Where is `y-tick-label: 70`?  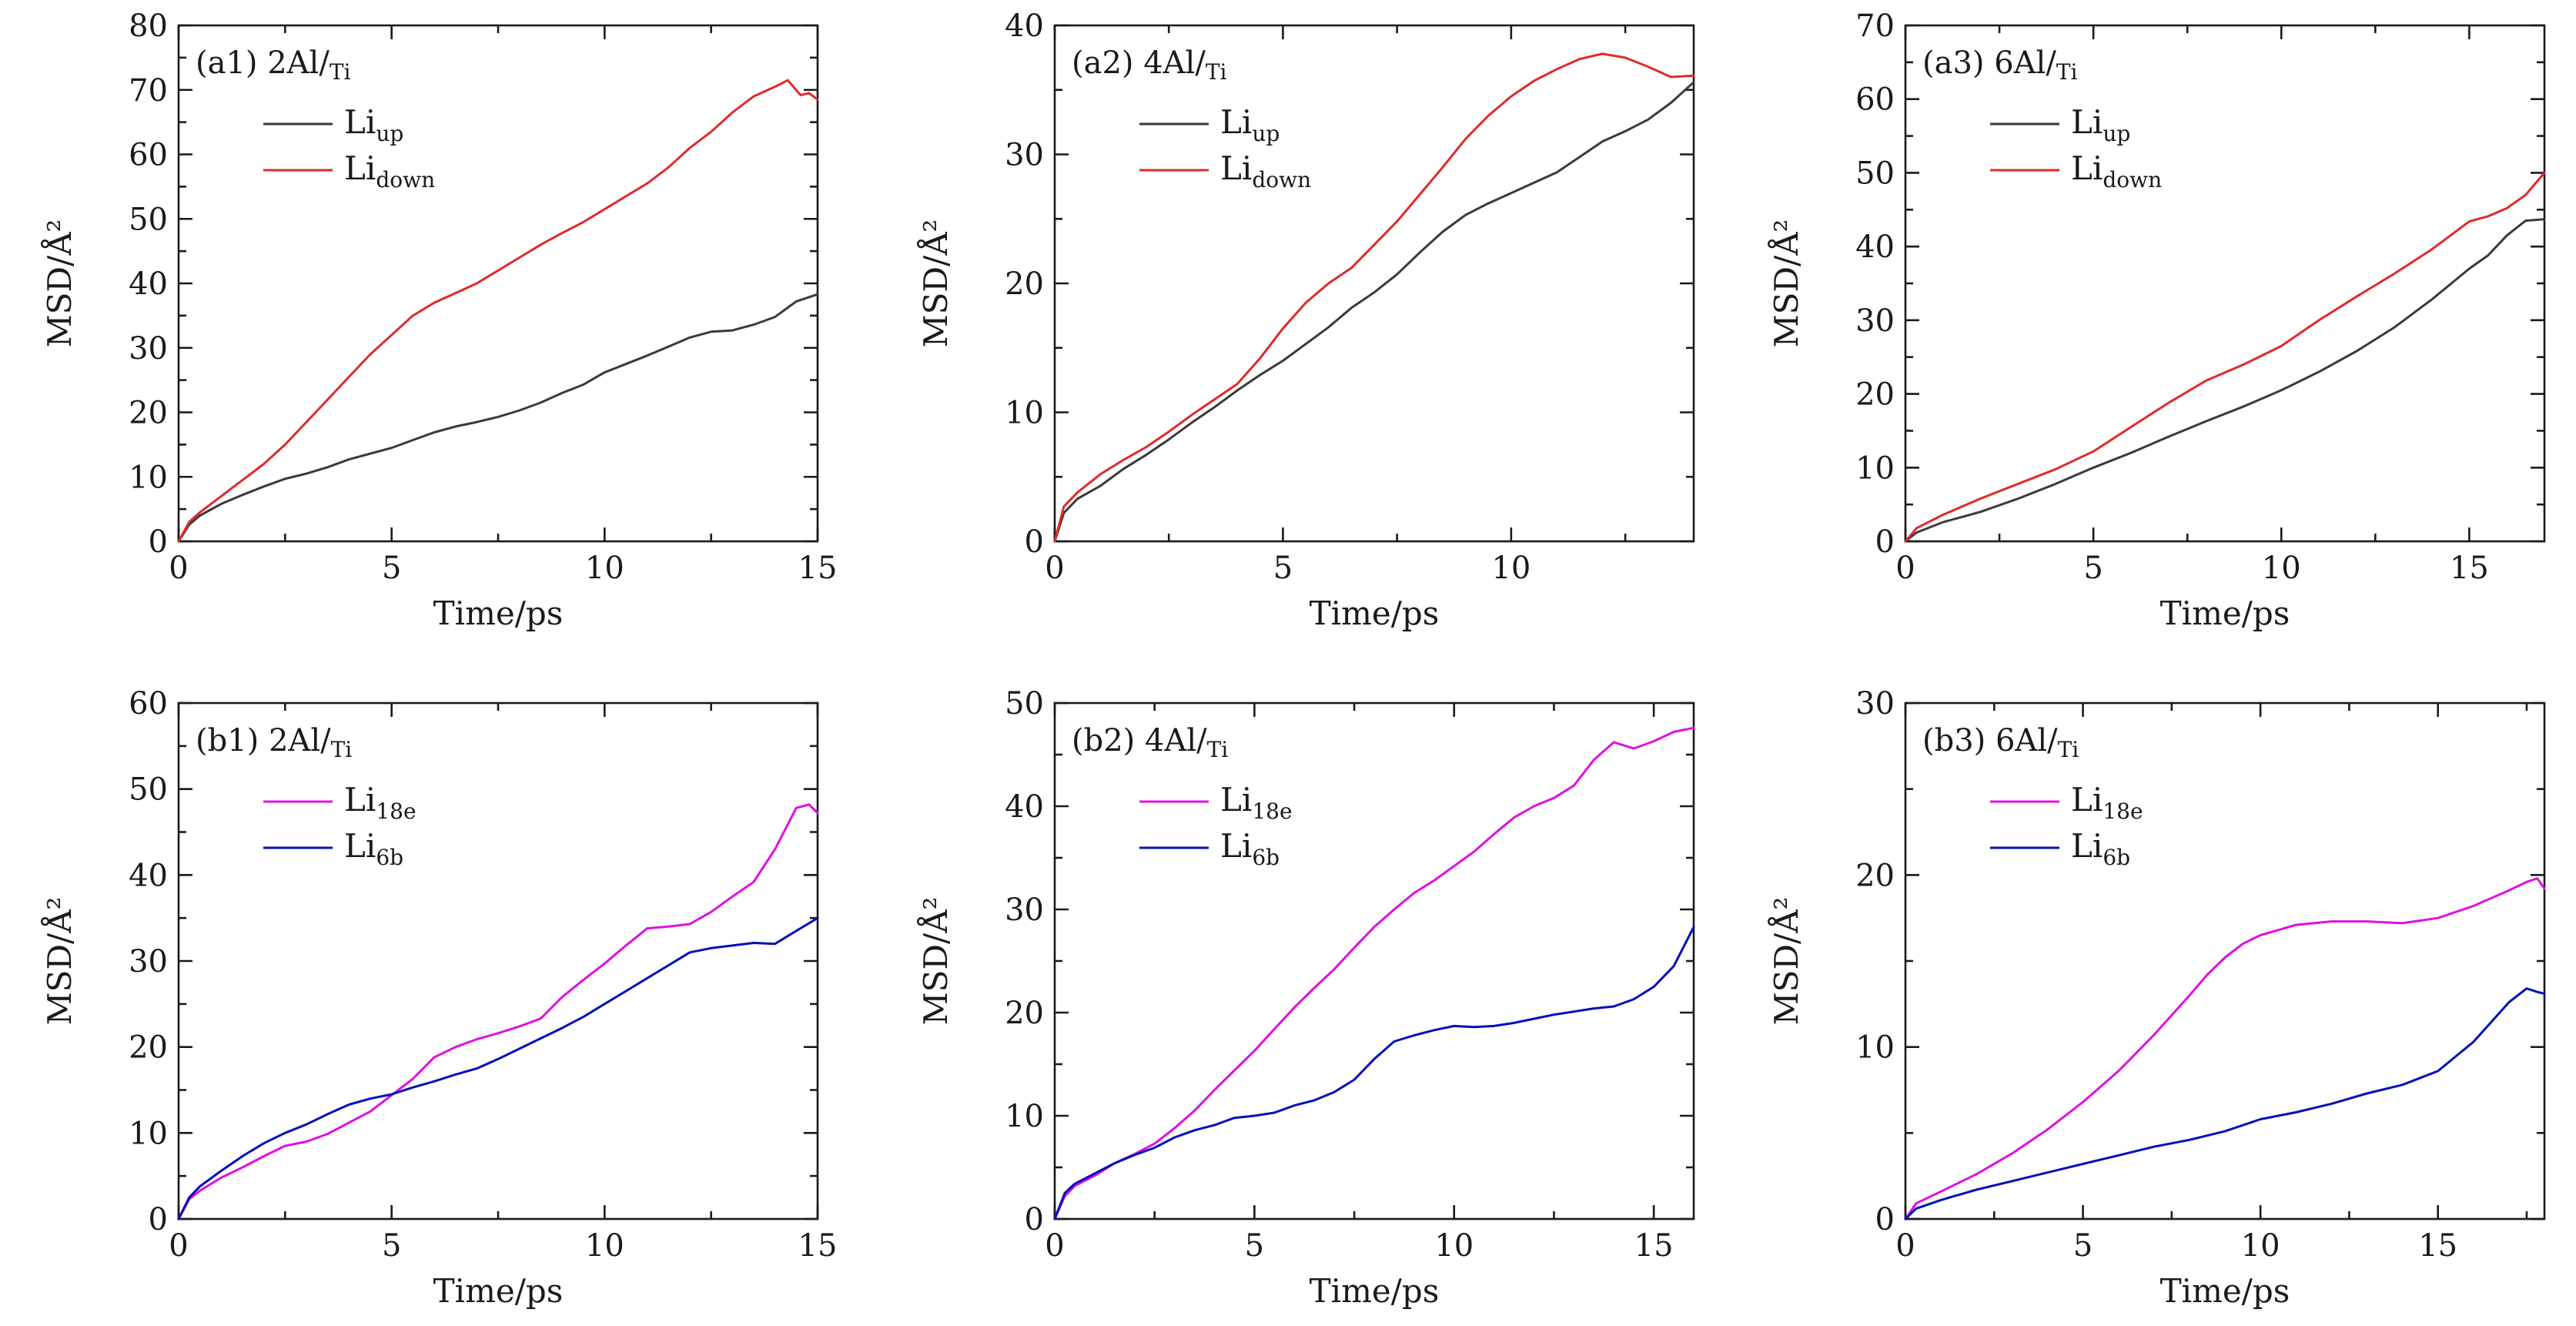 y-tick-label: 70 is located at coordinates (1875, 26).